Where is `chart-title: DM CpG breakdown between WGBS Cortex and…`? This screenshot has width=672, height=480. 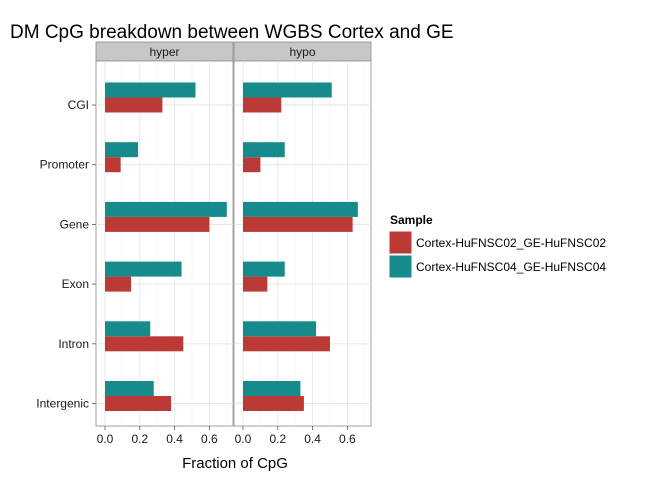
chart-title: DM CpG breakdown between WGBS Cortex and… is located at coordinates (232, 32).